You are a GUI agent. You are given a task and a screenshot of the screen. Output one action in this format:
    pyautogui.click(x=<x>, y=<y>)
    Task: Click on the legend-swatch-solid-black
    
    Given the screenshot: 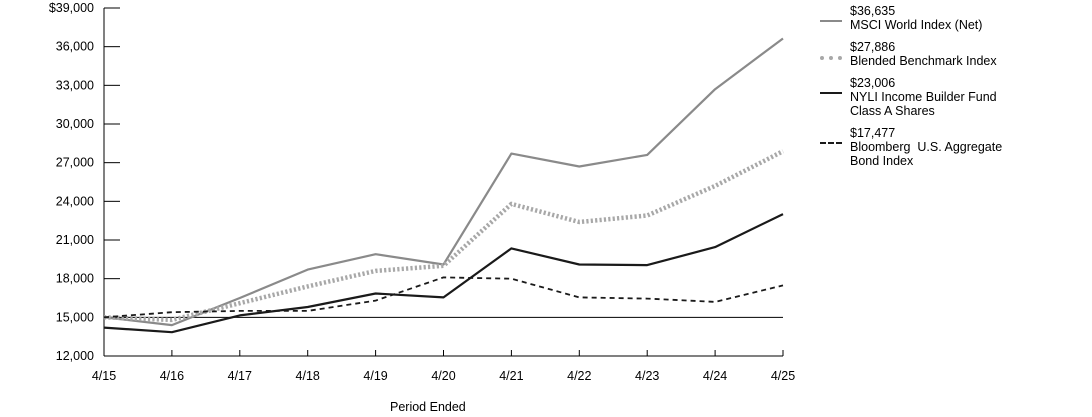 What is the action you would take?
    pyautogui.click(x=831, y=93)
    